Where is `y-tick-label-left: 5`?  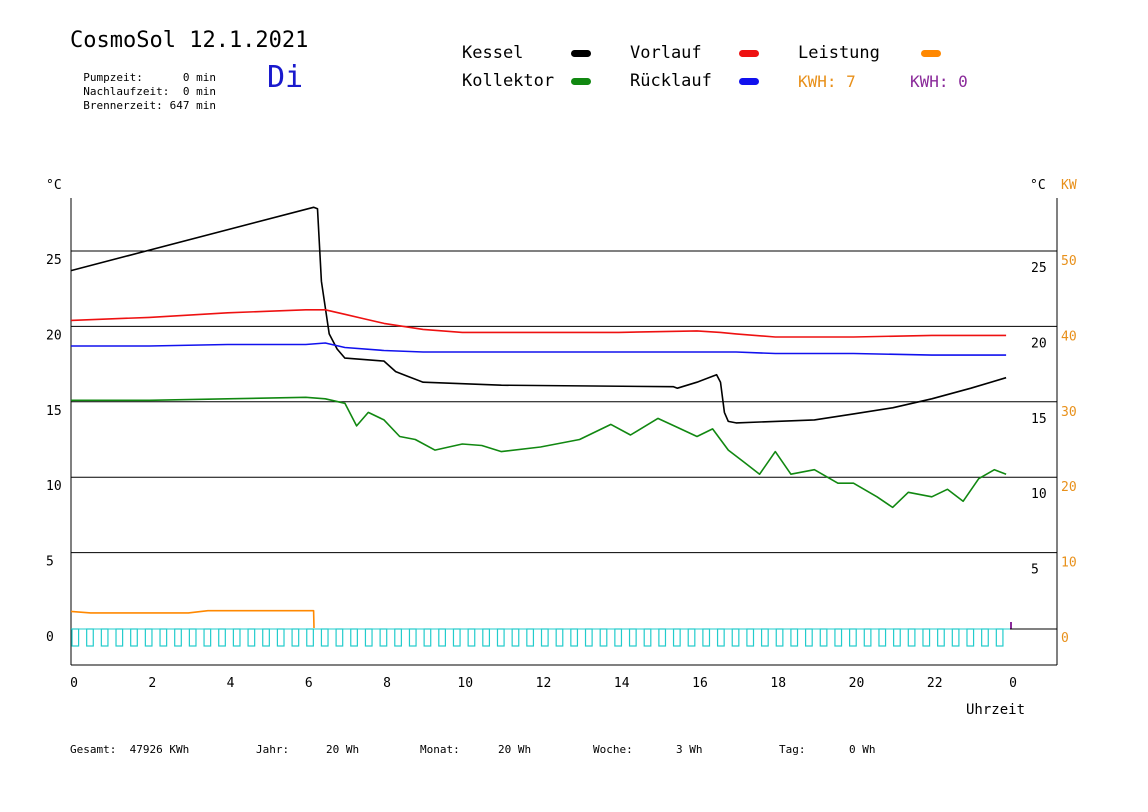
y-tick-label-left: 5 is located at coordinates (50, 562).